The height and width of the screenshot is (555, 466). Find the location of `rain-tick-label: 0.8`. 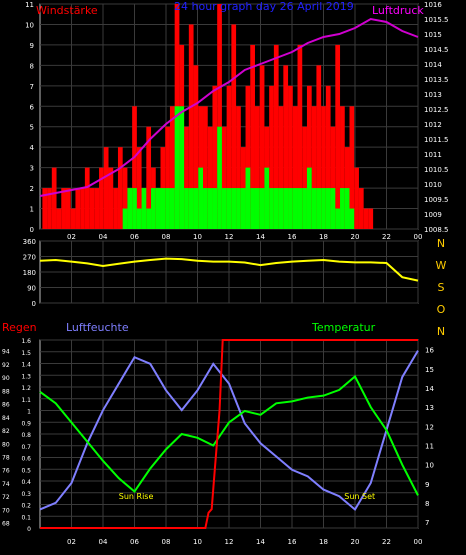

rain-tick-label: 0.8 is located at coordinates (26, 435).